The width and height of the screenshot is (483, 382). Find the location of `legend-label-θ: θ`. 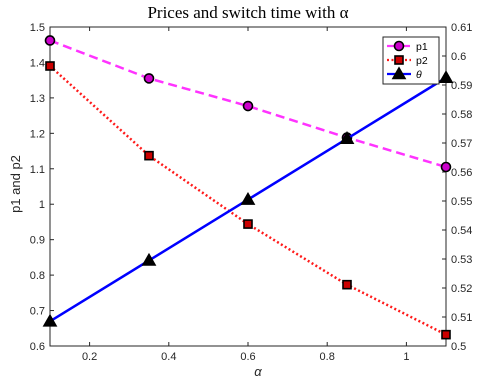

legend-label-θ: θ is located at coordinates (419, 75).